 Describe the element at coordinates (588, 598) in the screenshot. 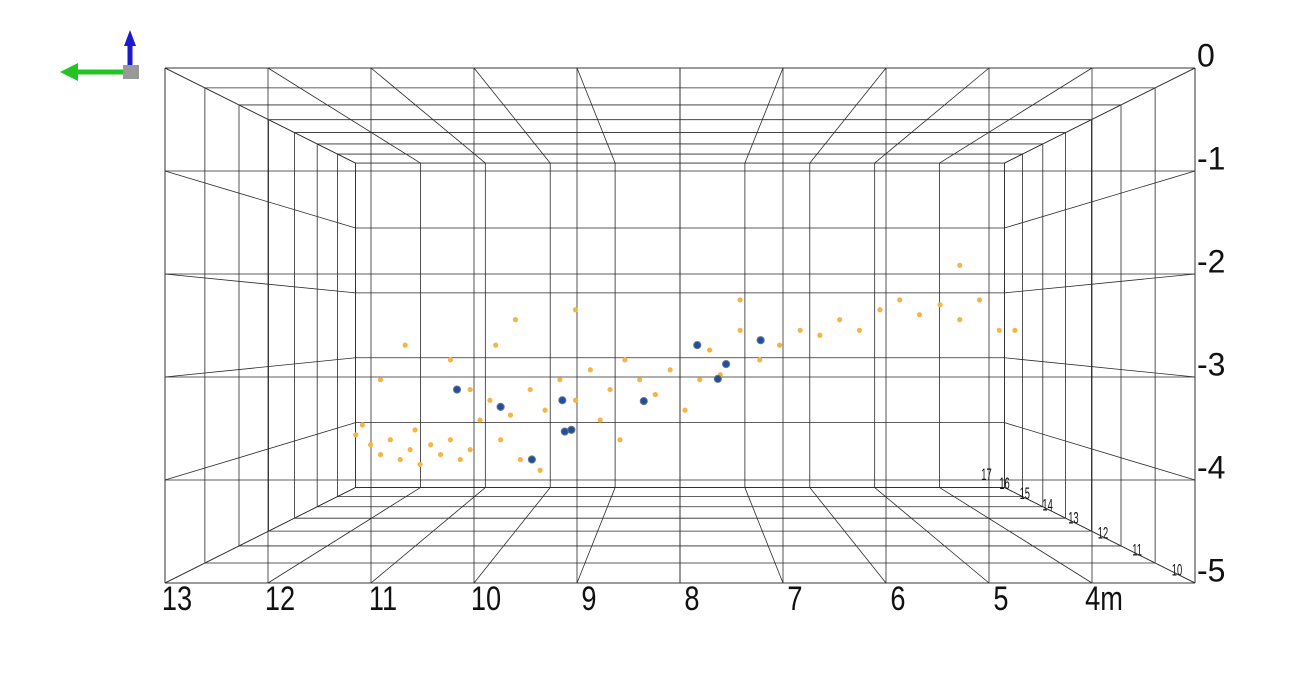

I see `x-tick-label: 9` at that location.